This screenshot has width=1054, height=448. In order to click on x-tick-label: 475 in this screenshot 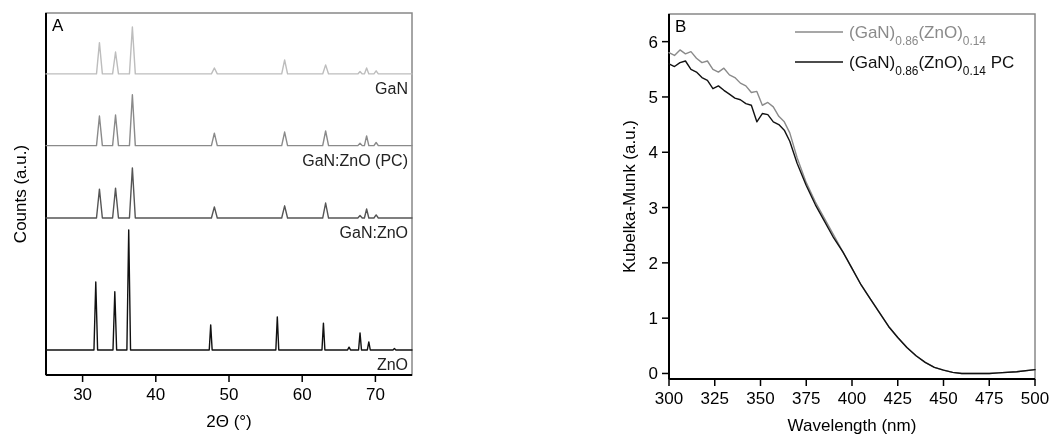, I will do `click(989, 398)`.